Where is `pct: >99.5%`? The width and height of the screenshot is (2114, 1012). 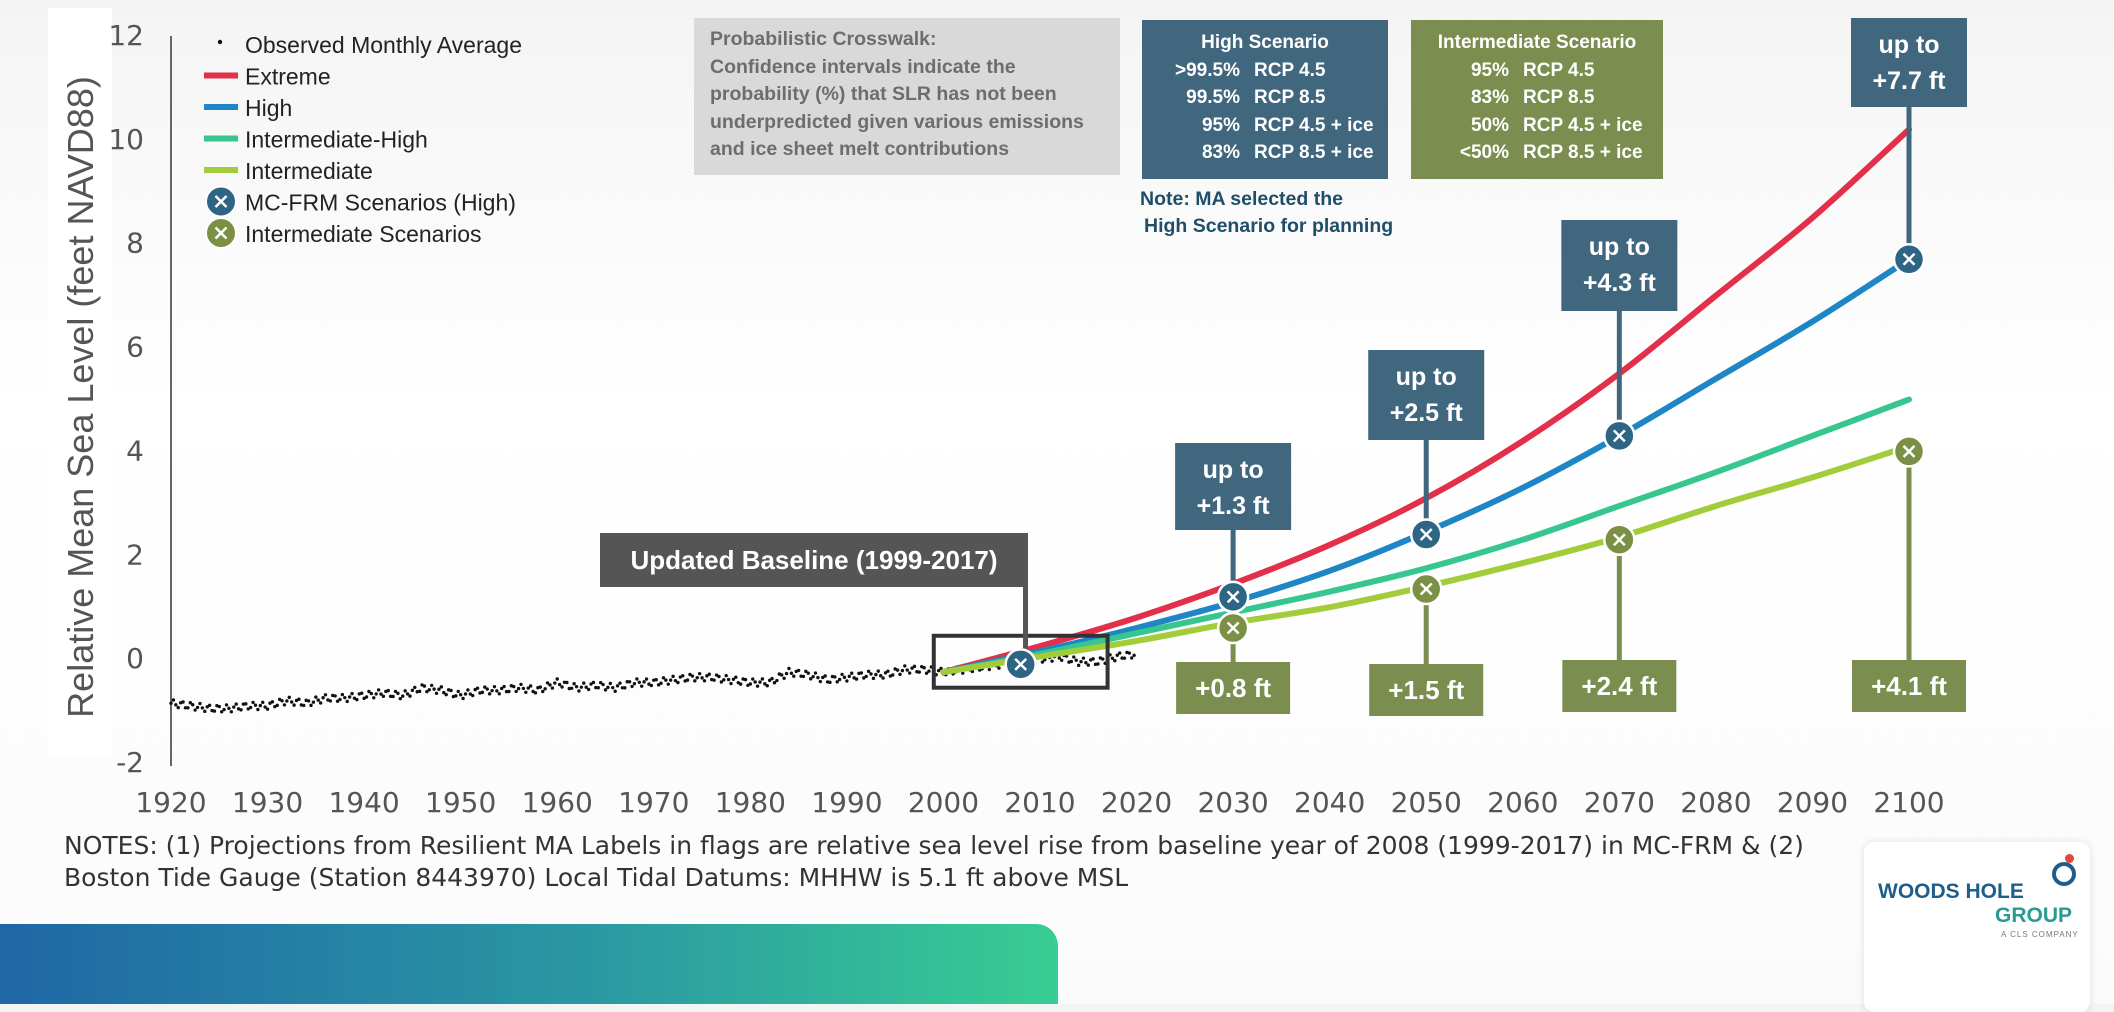
pct: >99.5% is located at coordinates (1207, 70).